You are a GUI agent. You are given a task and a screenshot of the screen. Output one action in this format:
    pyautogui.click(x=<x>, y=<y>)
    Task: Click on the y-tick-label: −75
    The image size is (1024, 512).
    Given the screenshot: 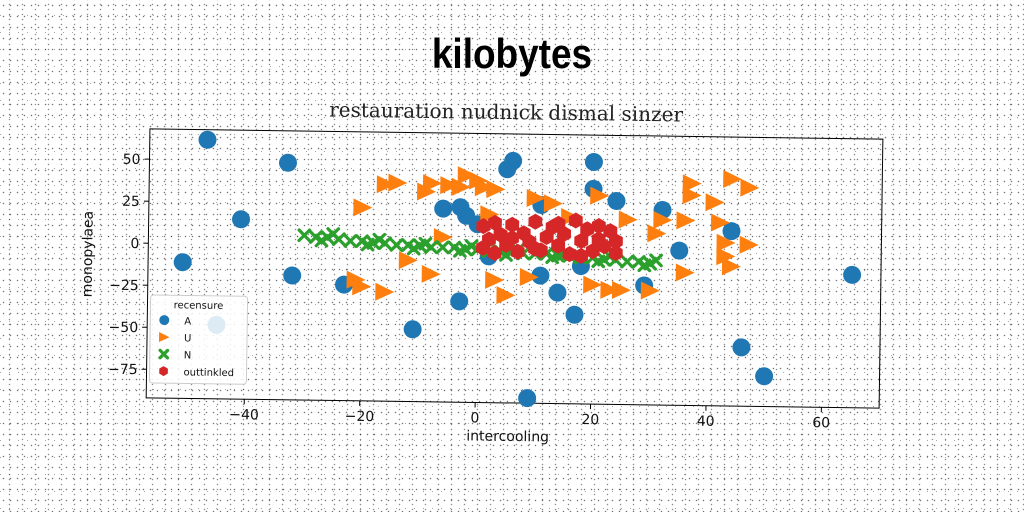 What is the action you would take?
    pyautogui.click(x=123, y=370)
    